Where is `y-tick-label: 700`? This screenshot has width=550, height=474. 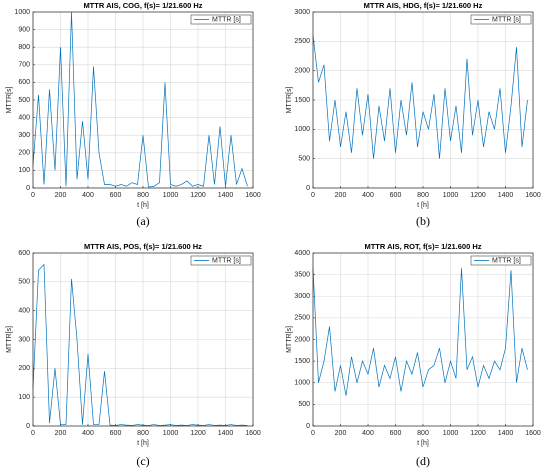 y-tick-label: 700 is located at coordinates (24, 65).